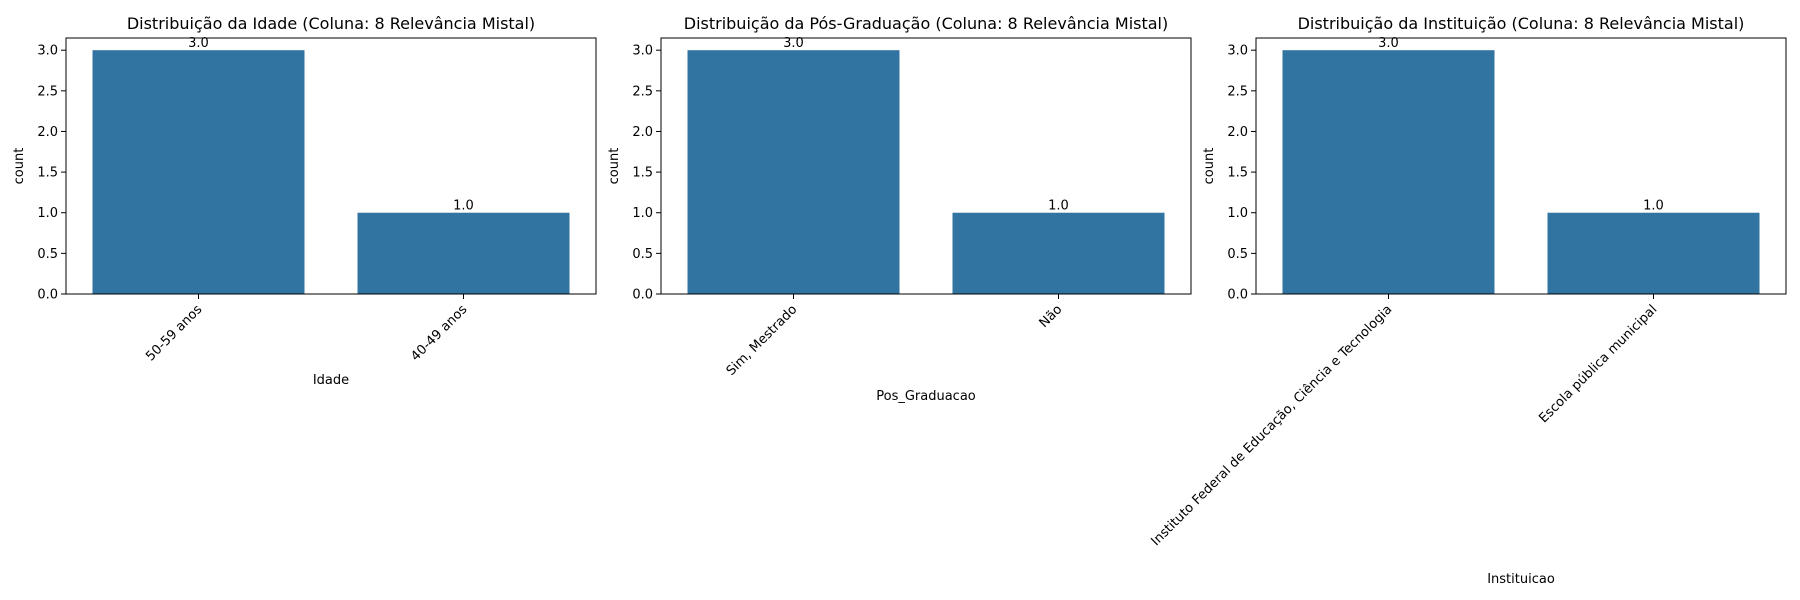  I want to click on chart-3-axes-frame, so click(1521, 166).